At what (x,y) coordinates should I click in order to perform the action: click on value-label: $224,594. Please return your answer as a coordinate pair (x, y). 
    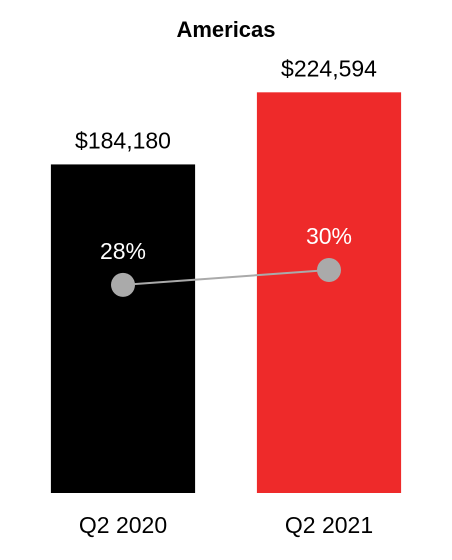
    Looking at the image, I should click on (329, 68).